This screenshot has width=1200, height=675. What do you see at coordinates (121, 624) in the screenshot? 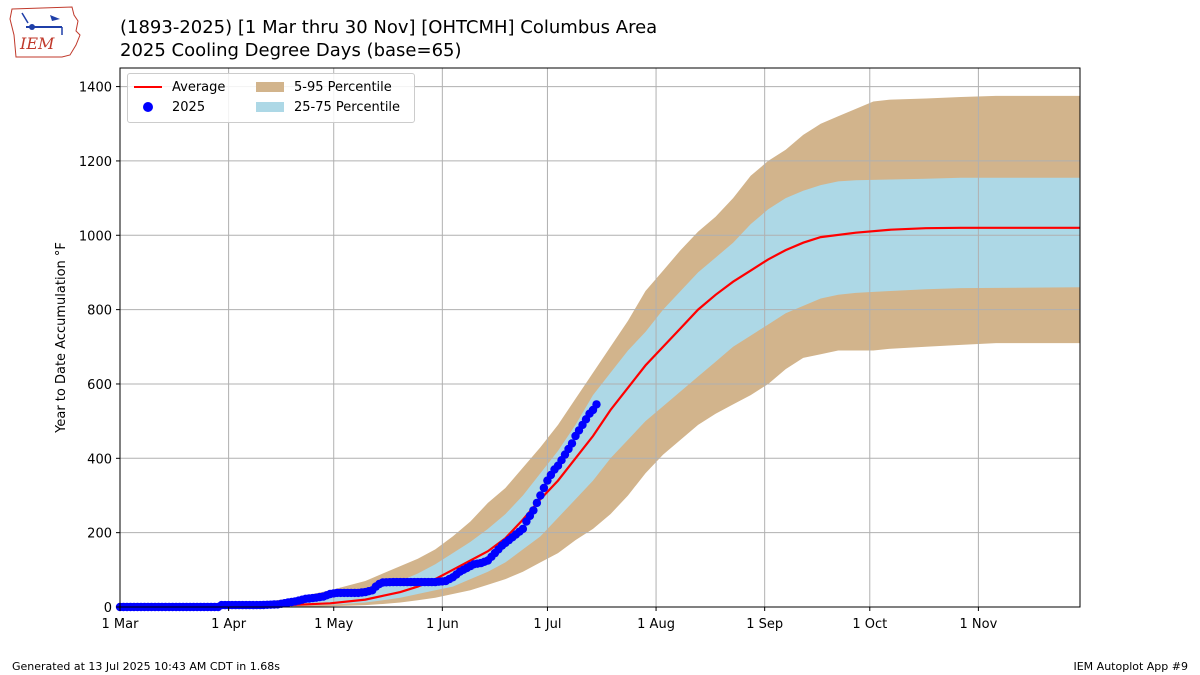
I see `x-tick-label: 1 Mar` at bounding box center [121, 624].